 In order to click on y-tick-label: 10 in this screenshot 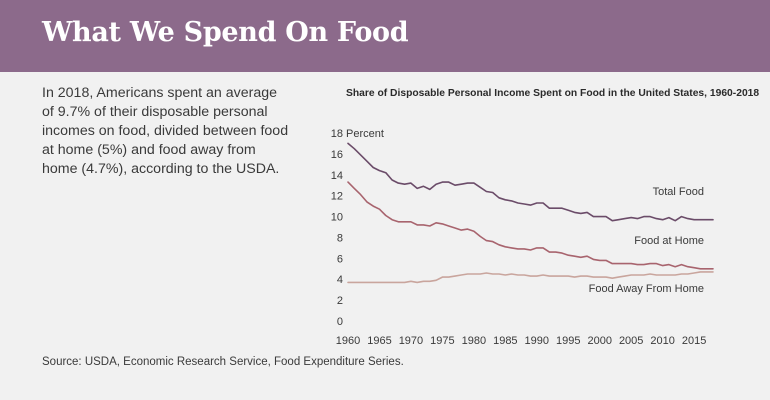, I will do `click(337, 218)`.